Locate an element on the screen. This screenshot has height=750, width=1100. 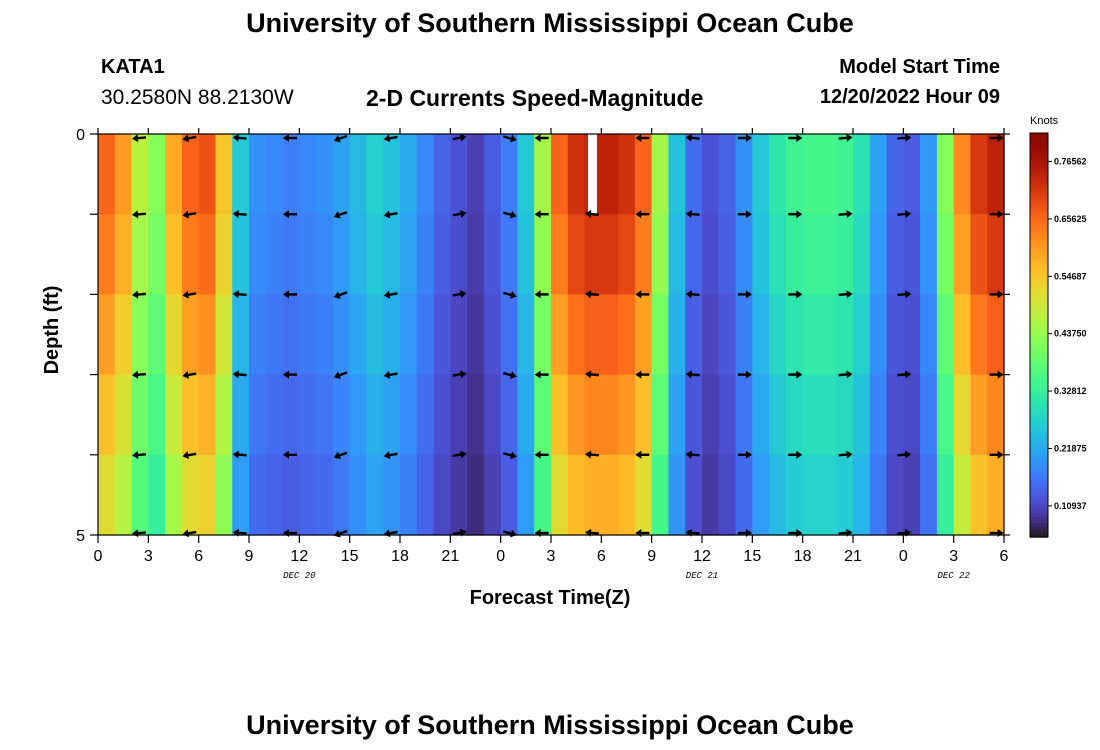
x-tick-label: 6 is located at coordinates (601, 556).